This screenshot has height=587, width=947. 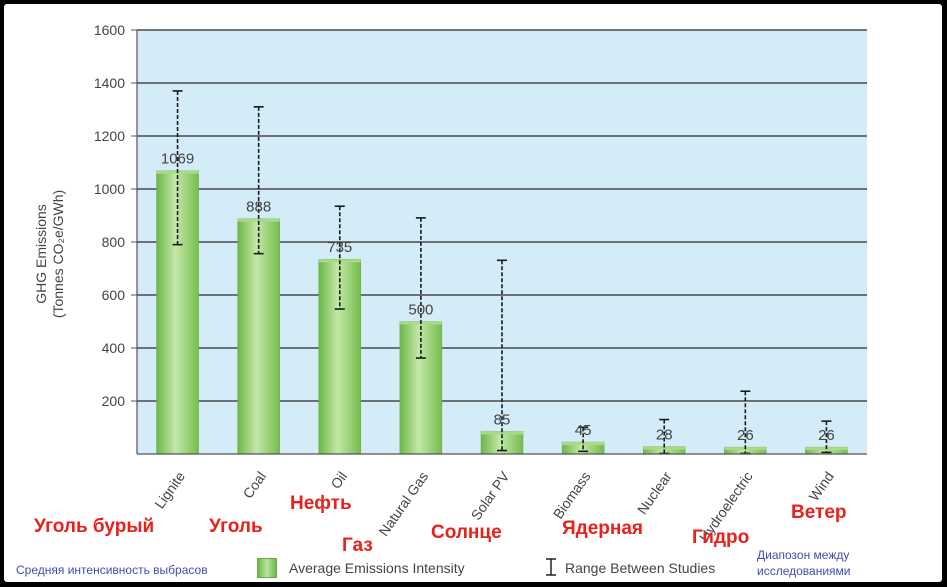 What do you see at coordinates (114, 242) in the screenshot?
I see `y-tick-label: 800` at bounding box center [114, 242].